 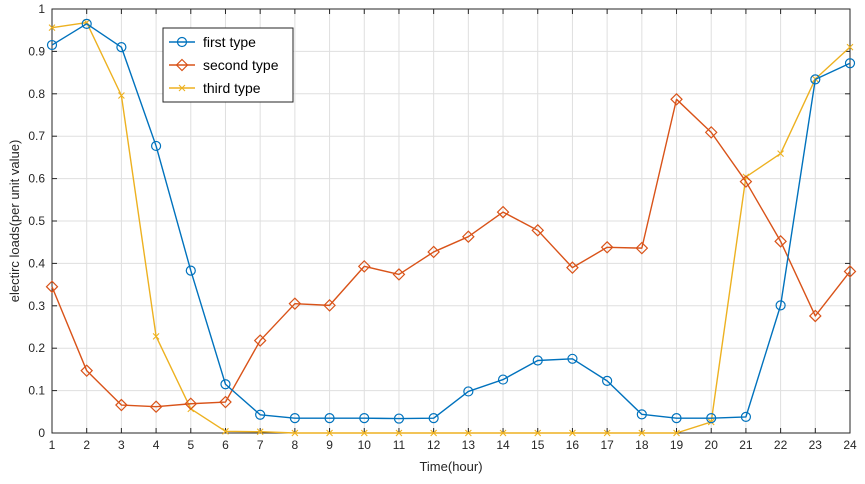 I want to click on x-tick-label: 6, so click(x=225, y=445).